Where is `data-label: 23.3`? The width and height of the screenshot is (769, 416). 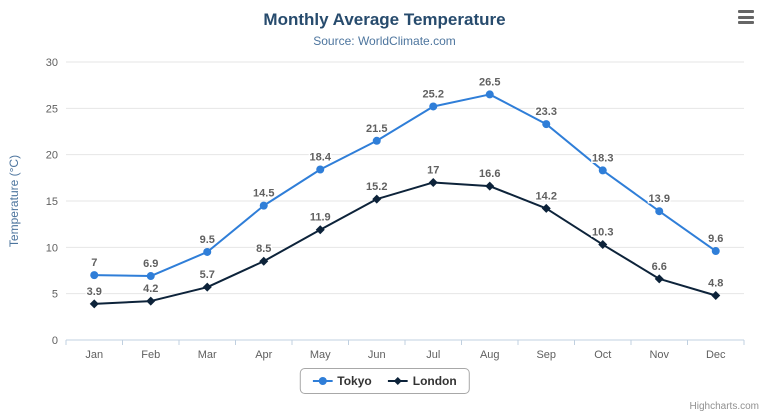 data-label: 23.3 is located at coordinates (546, 112).